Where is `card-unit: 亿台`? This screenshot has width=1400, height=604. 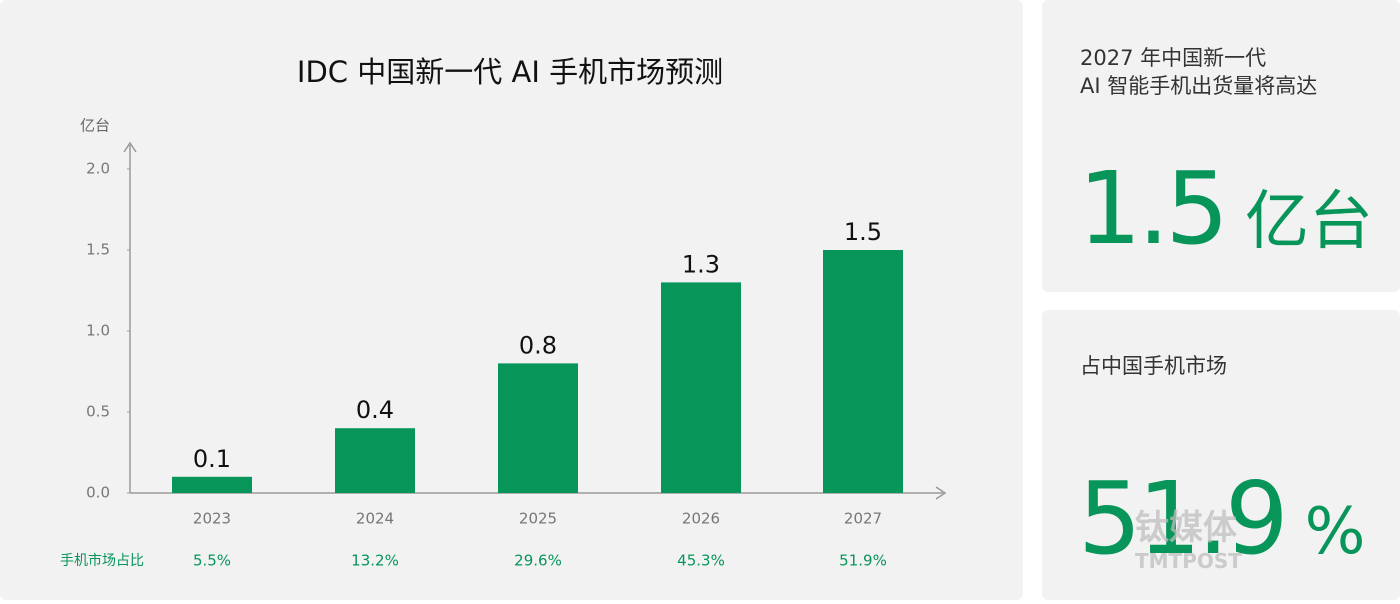
card-unit: 亿台 is located at coordinates (1309, 222).